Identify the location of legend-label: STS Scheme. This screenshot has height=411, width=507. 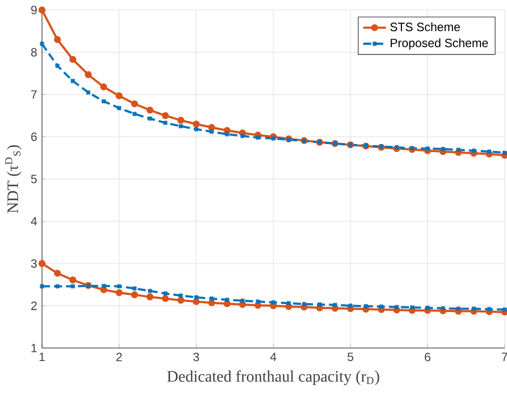
(425, 27).